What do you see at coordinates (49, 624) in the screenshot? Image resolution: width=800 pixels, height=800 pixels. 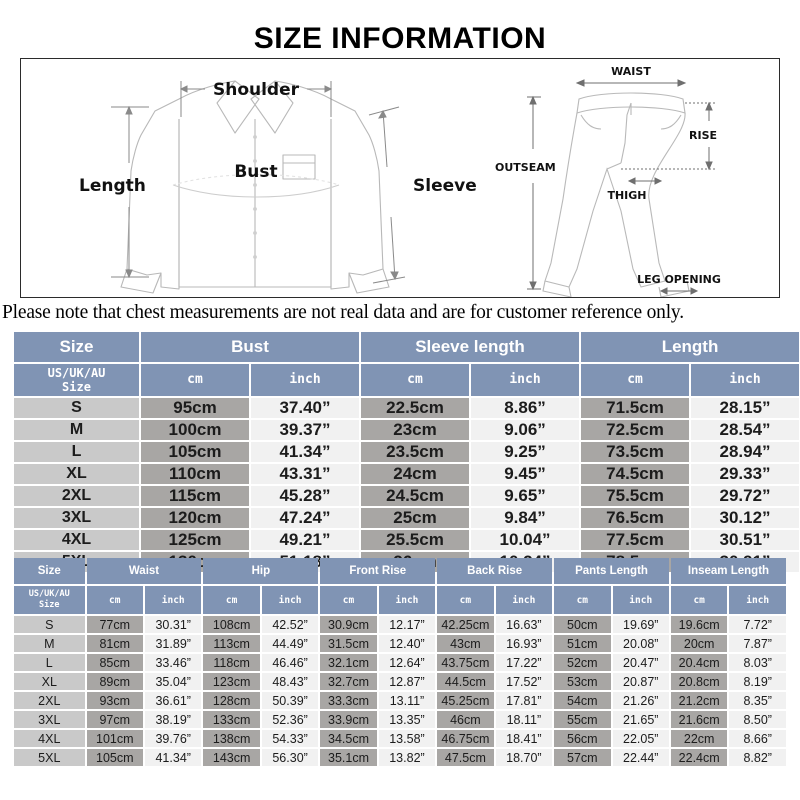 I see `table_pants-size: S` at bounding box center [49, 624].